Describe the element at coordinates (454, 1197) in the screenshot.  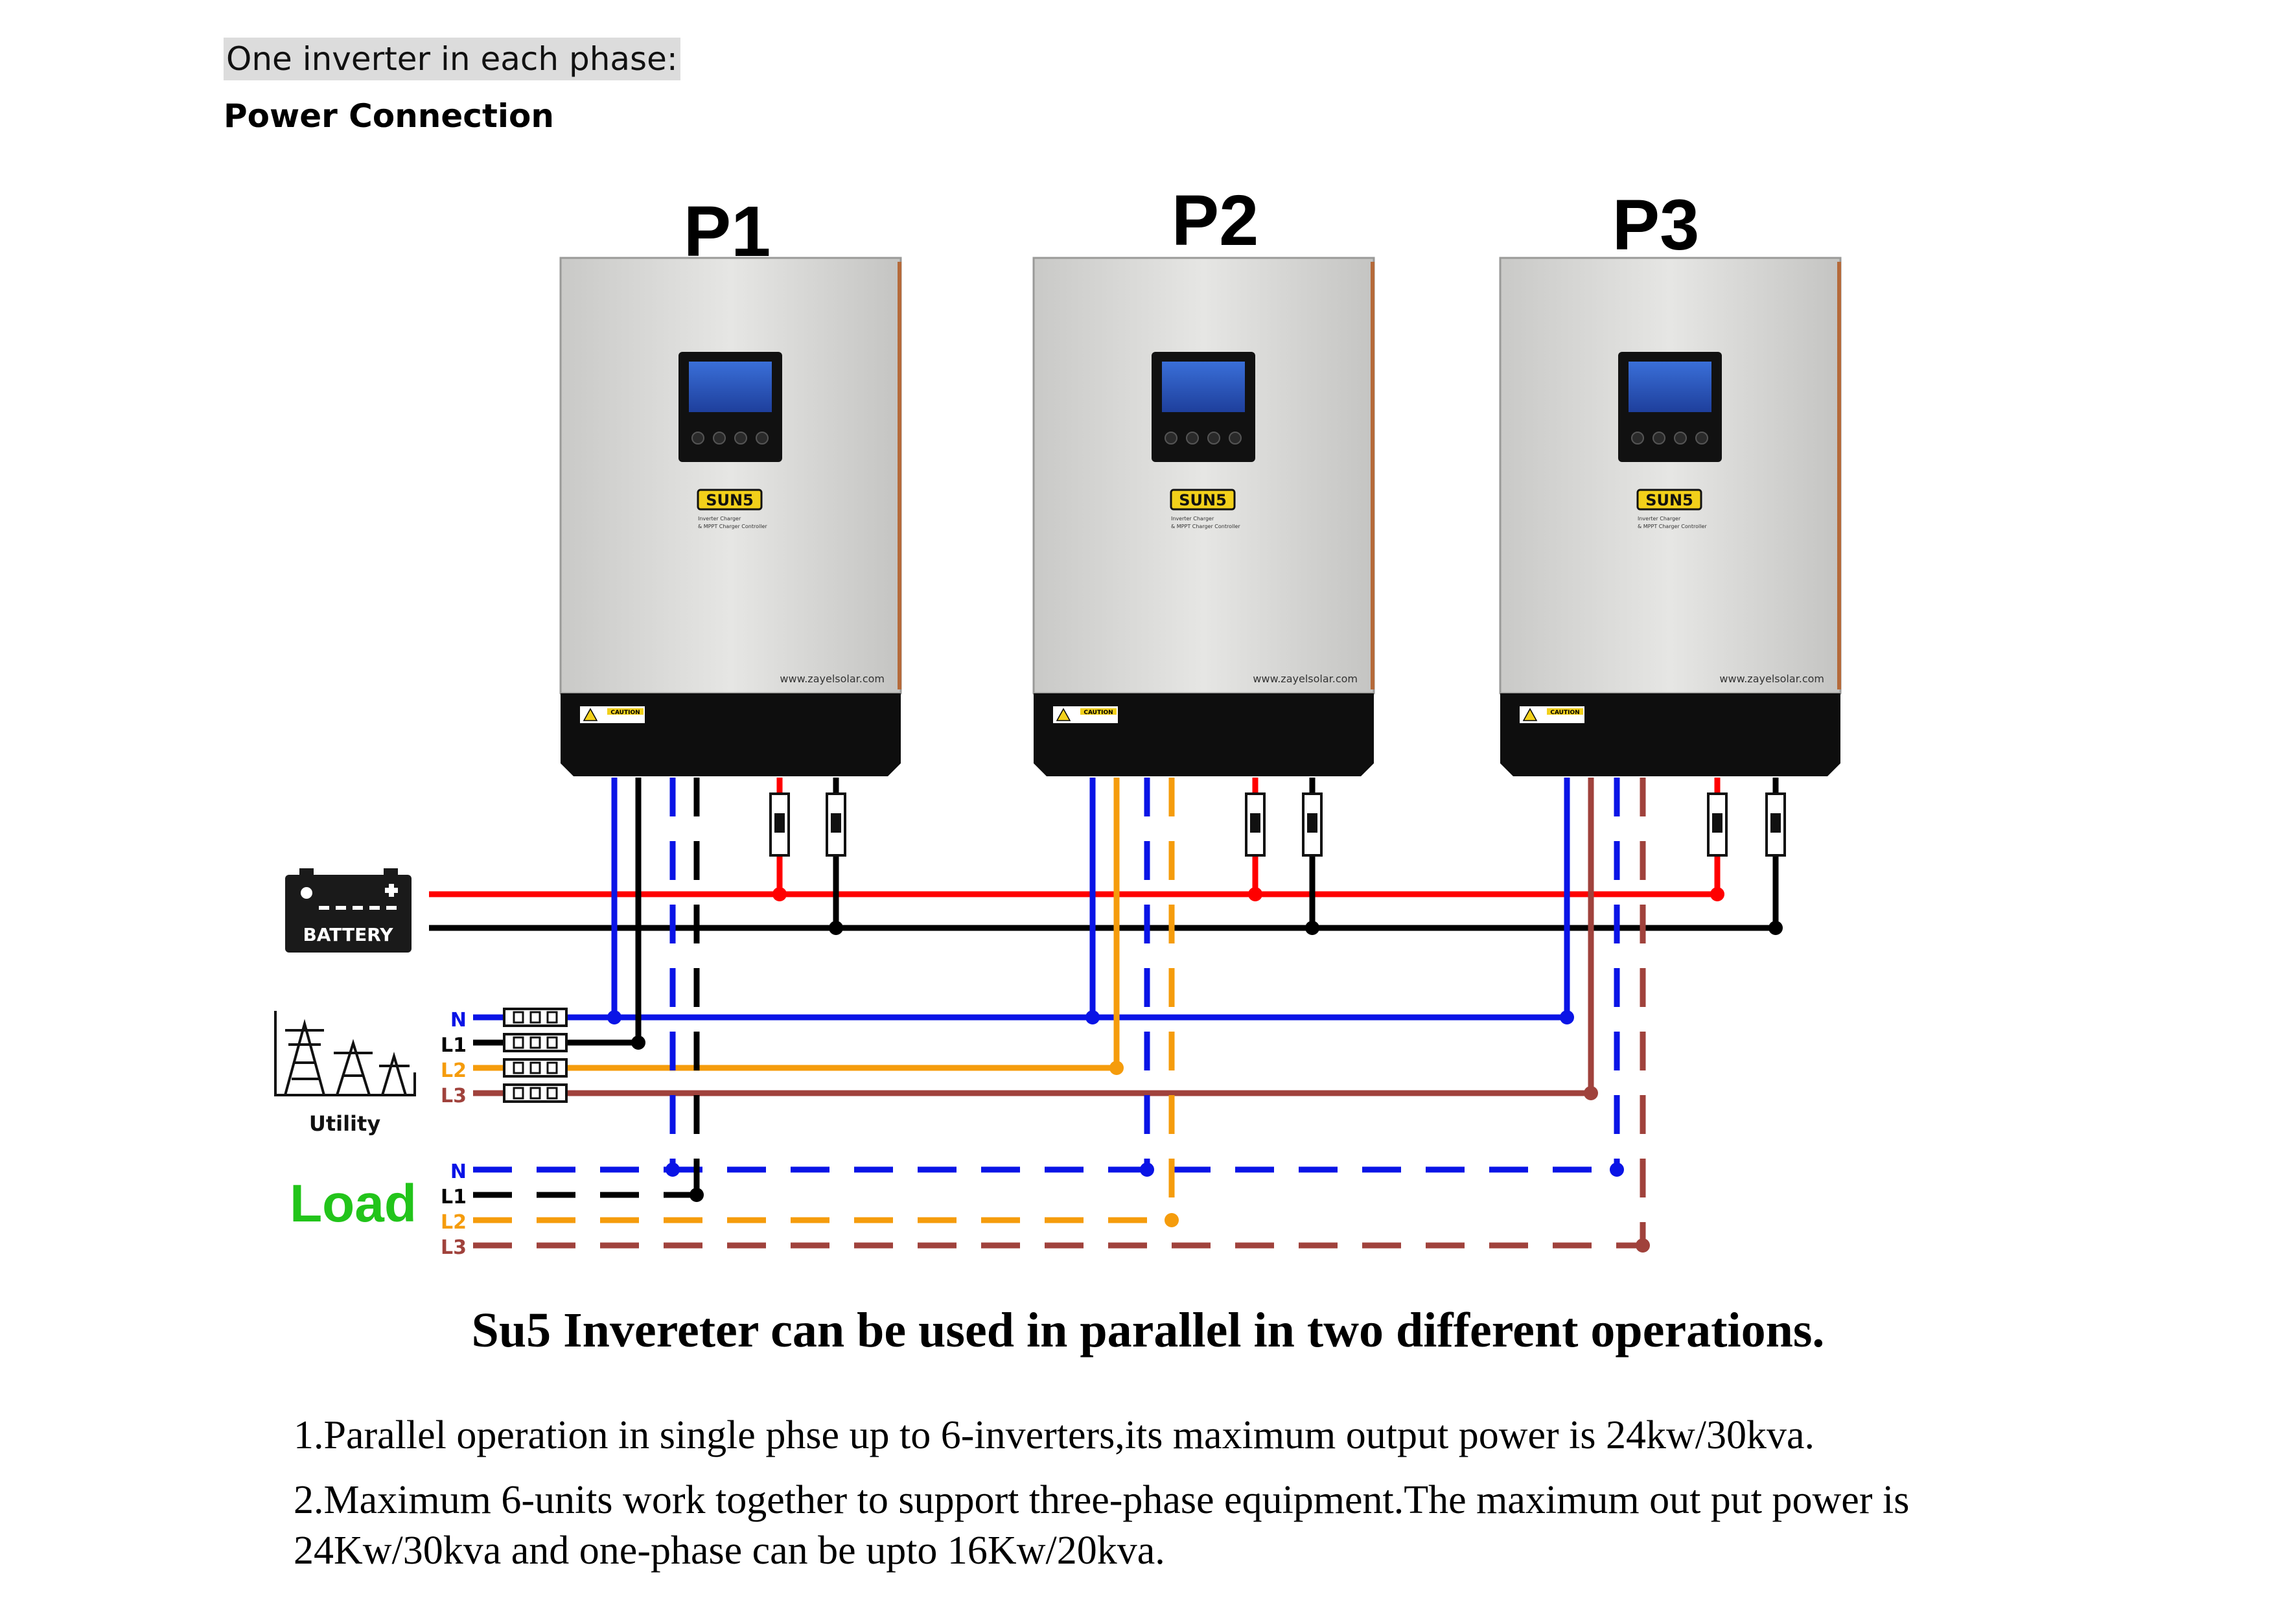
I see `load-line-label-l1: L1` at that location.